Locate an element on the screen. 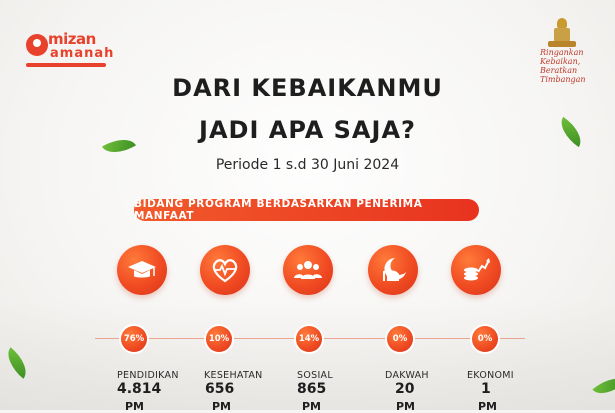 Image resolution: width=615 pixels, height=413 pixels. percent-badge-kesehatan: 10% is located at coordinates (219, 339).